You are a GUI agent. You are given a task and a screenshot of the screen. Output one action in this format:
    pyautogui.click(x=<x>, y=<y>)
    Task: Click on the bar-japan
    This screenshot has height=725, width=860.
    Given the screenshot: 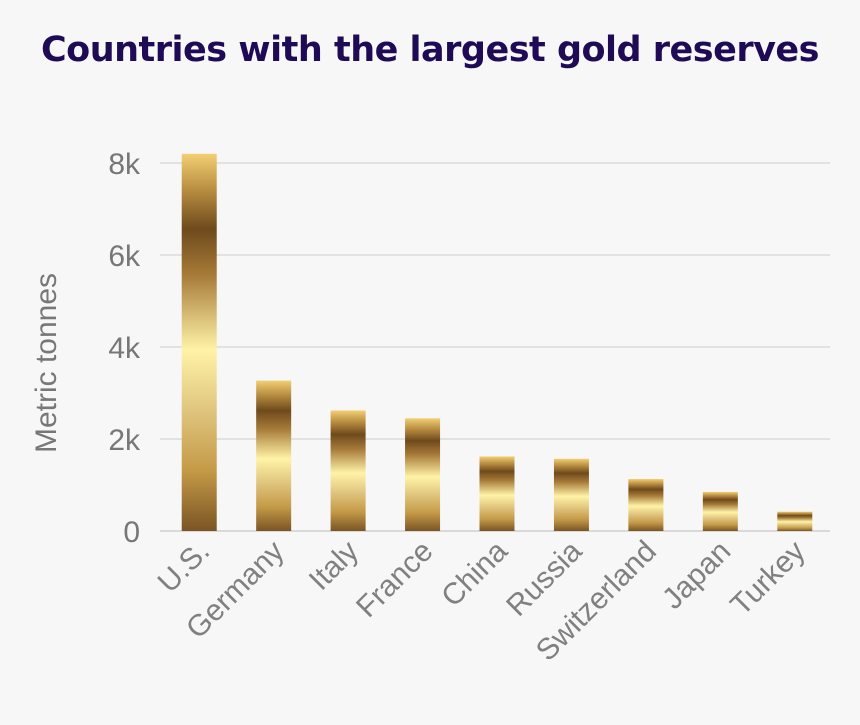 What is the action you would take?
    pyautogui.click(x=720, y=511)
    